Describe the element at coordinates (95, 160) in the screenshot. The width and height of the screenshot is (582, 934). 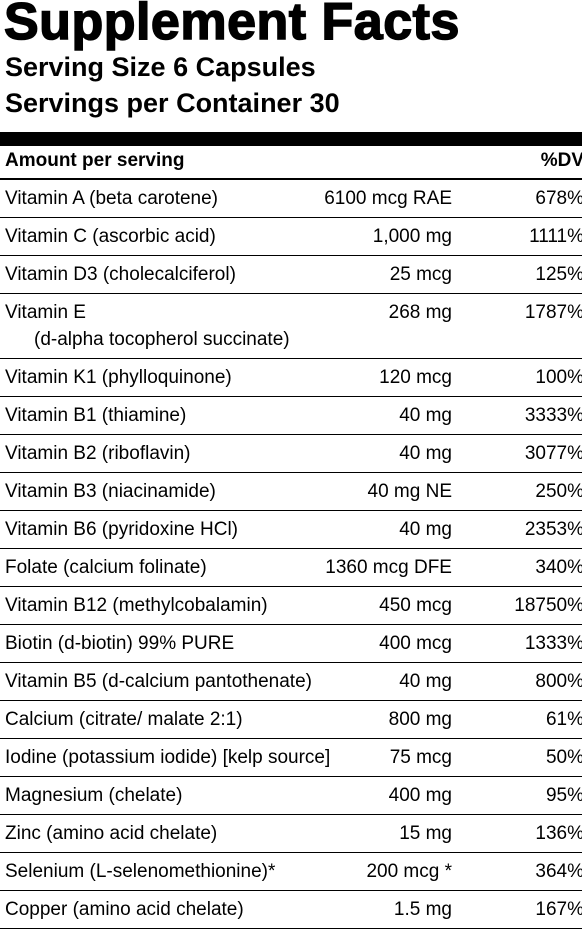
I see `column-header: Amount per serving` at that location.